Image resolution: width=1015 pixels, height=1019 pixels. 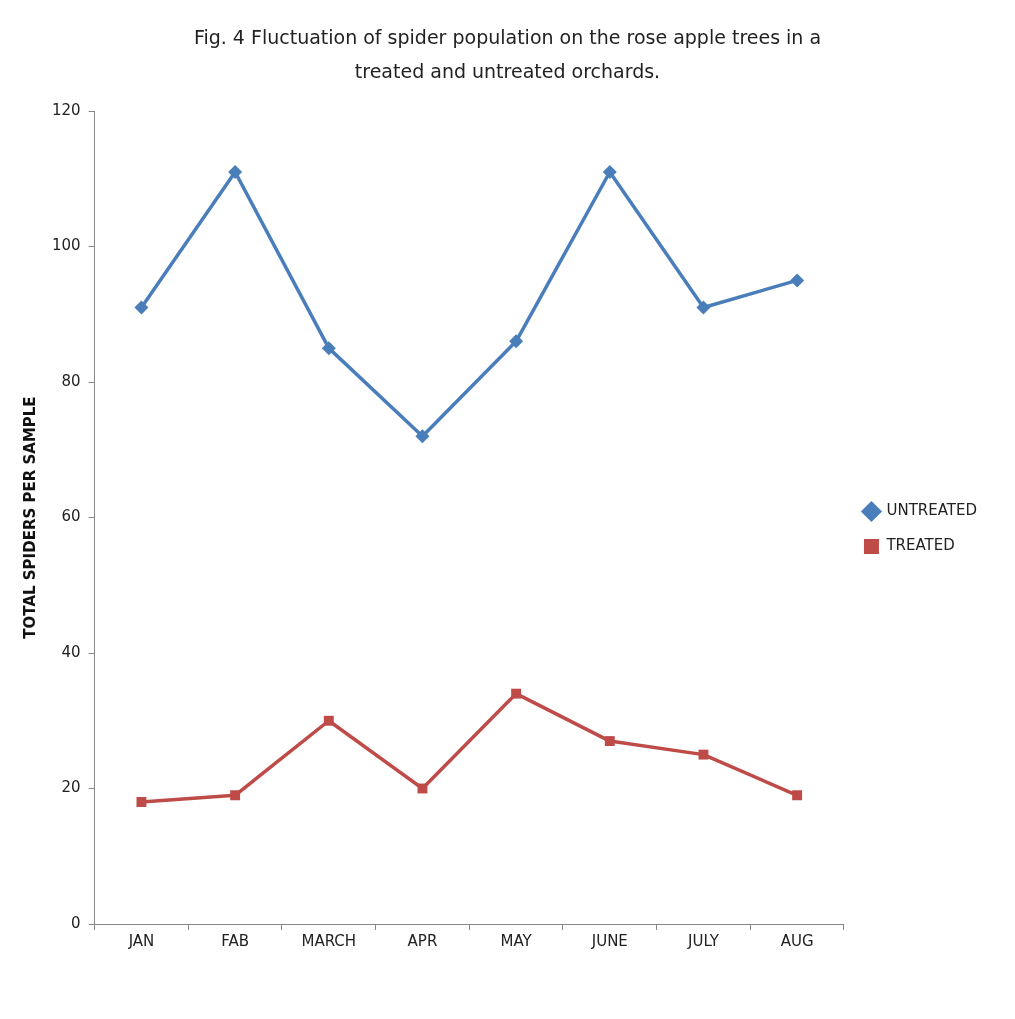 I want to click on y-tick-label: 20, so click(x=71, y=787).